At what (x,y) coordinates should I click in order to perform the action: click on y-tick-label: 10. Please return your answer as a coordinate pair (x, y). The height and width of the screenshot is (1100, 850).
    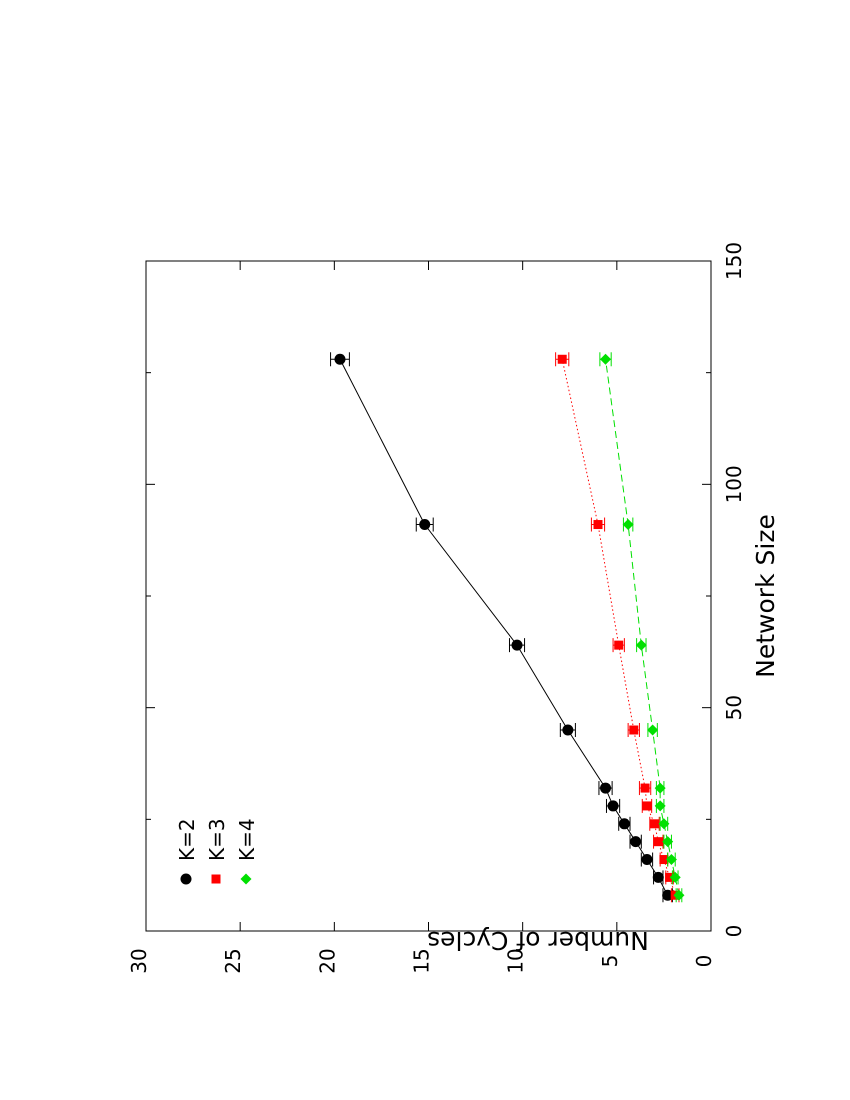
    Looking at the image, I should click on (516, 960).